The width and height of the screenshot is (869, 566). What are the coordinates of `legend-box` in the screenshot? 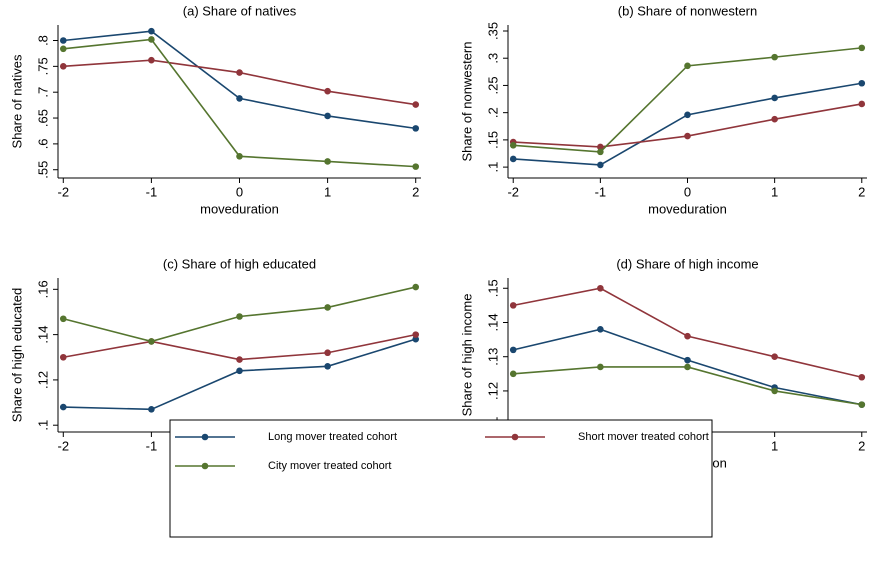 It's located at (441, 478).